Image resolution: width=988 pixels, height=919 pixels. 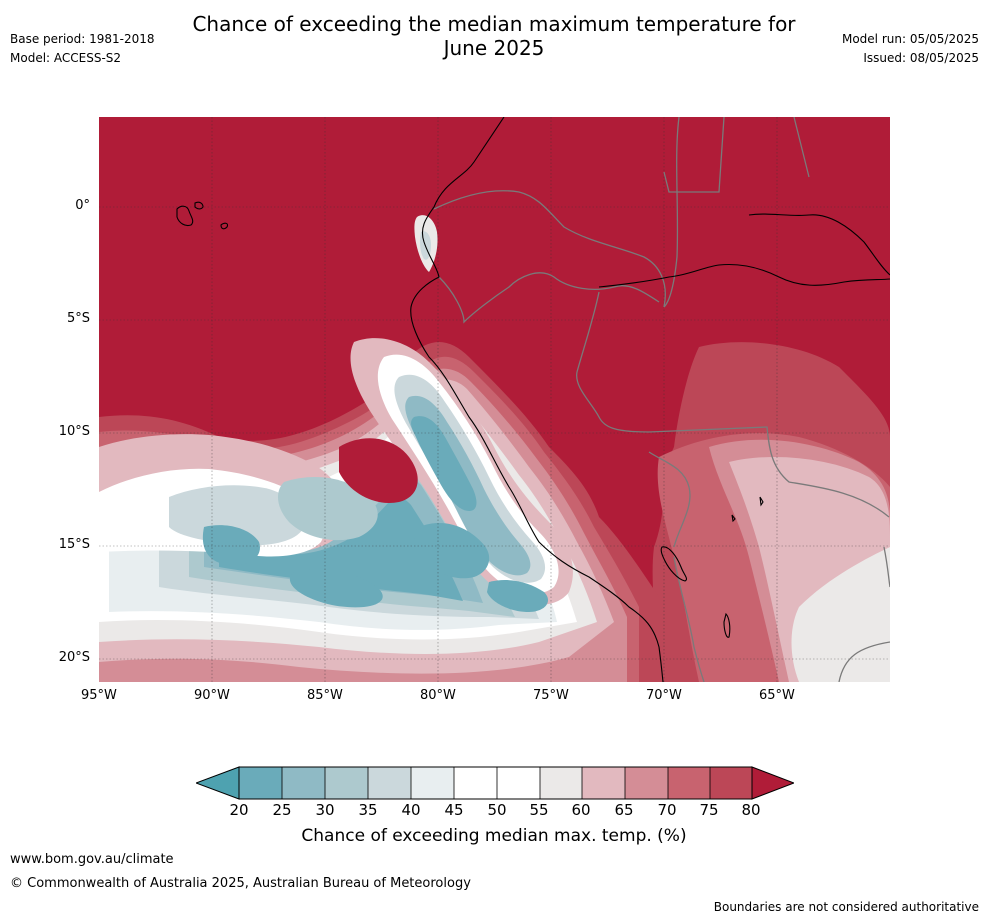 What do you see at coordinates (624, 810) in the screenshot?
I see `colorbar-tick-65: 65` at bounding box center [624, 810].